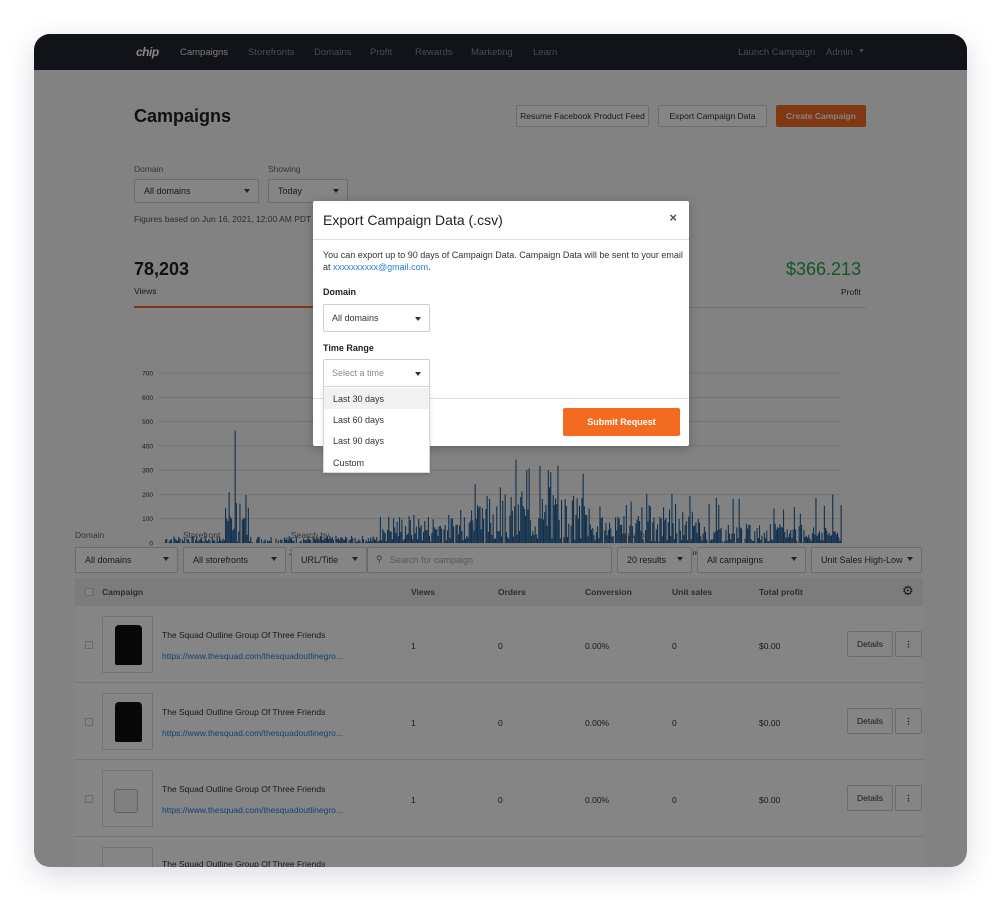  What do you see at coordinates (673, 217) in the screenshot?
I see `close-icon: ×` at bounding box center [673, 217].